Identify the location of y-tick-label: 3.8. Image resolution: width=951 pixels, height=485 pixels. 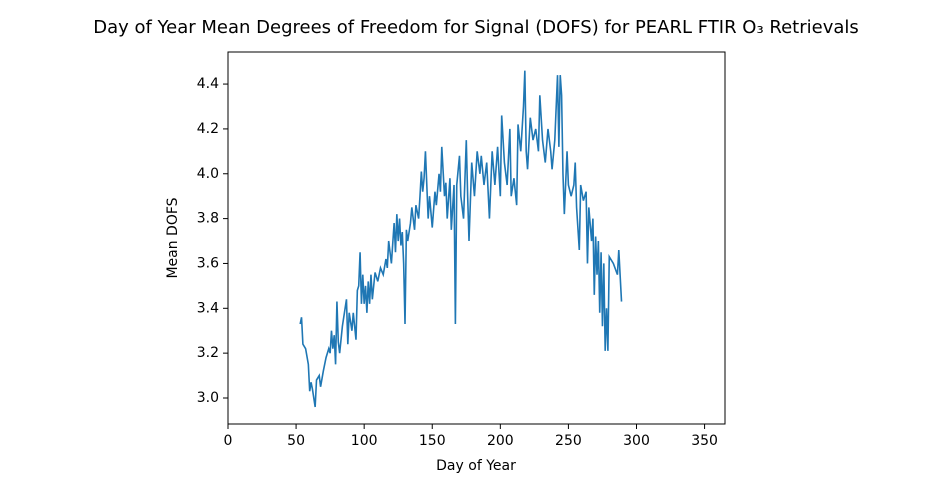
(208, 219).